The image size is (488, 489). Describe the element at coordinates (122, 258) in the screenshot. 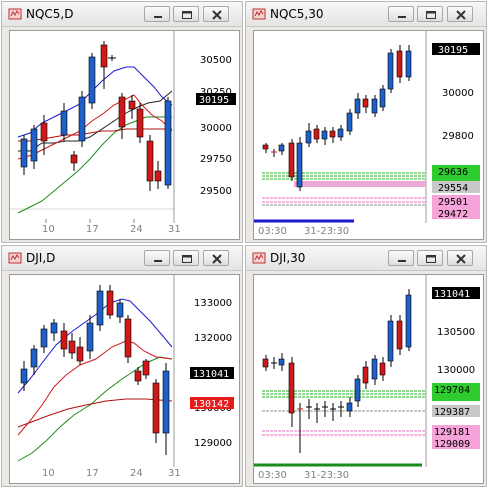

I see `window-titlebar: DJI,D` at that location.